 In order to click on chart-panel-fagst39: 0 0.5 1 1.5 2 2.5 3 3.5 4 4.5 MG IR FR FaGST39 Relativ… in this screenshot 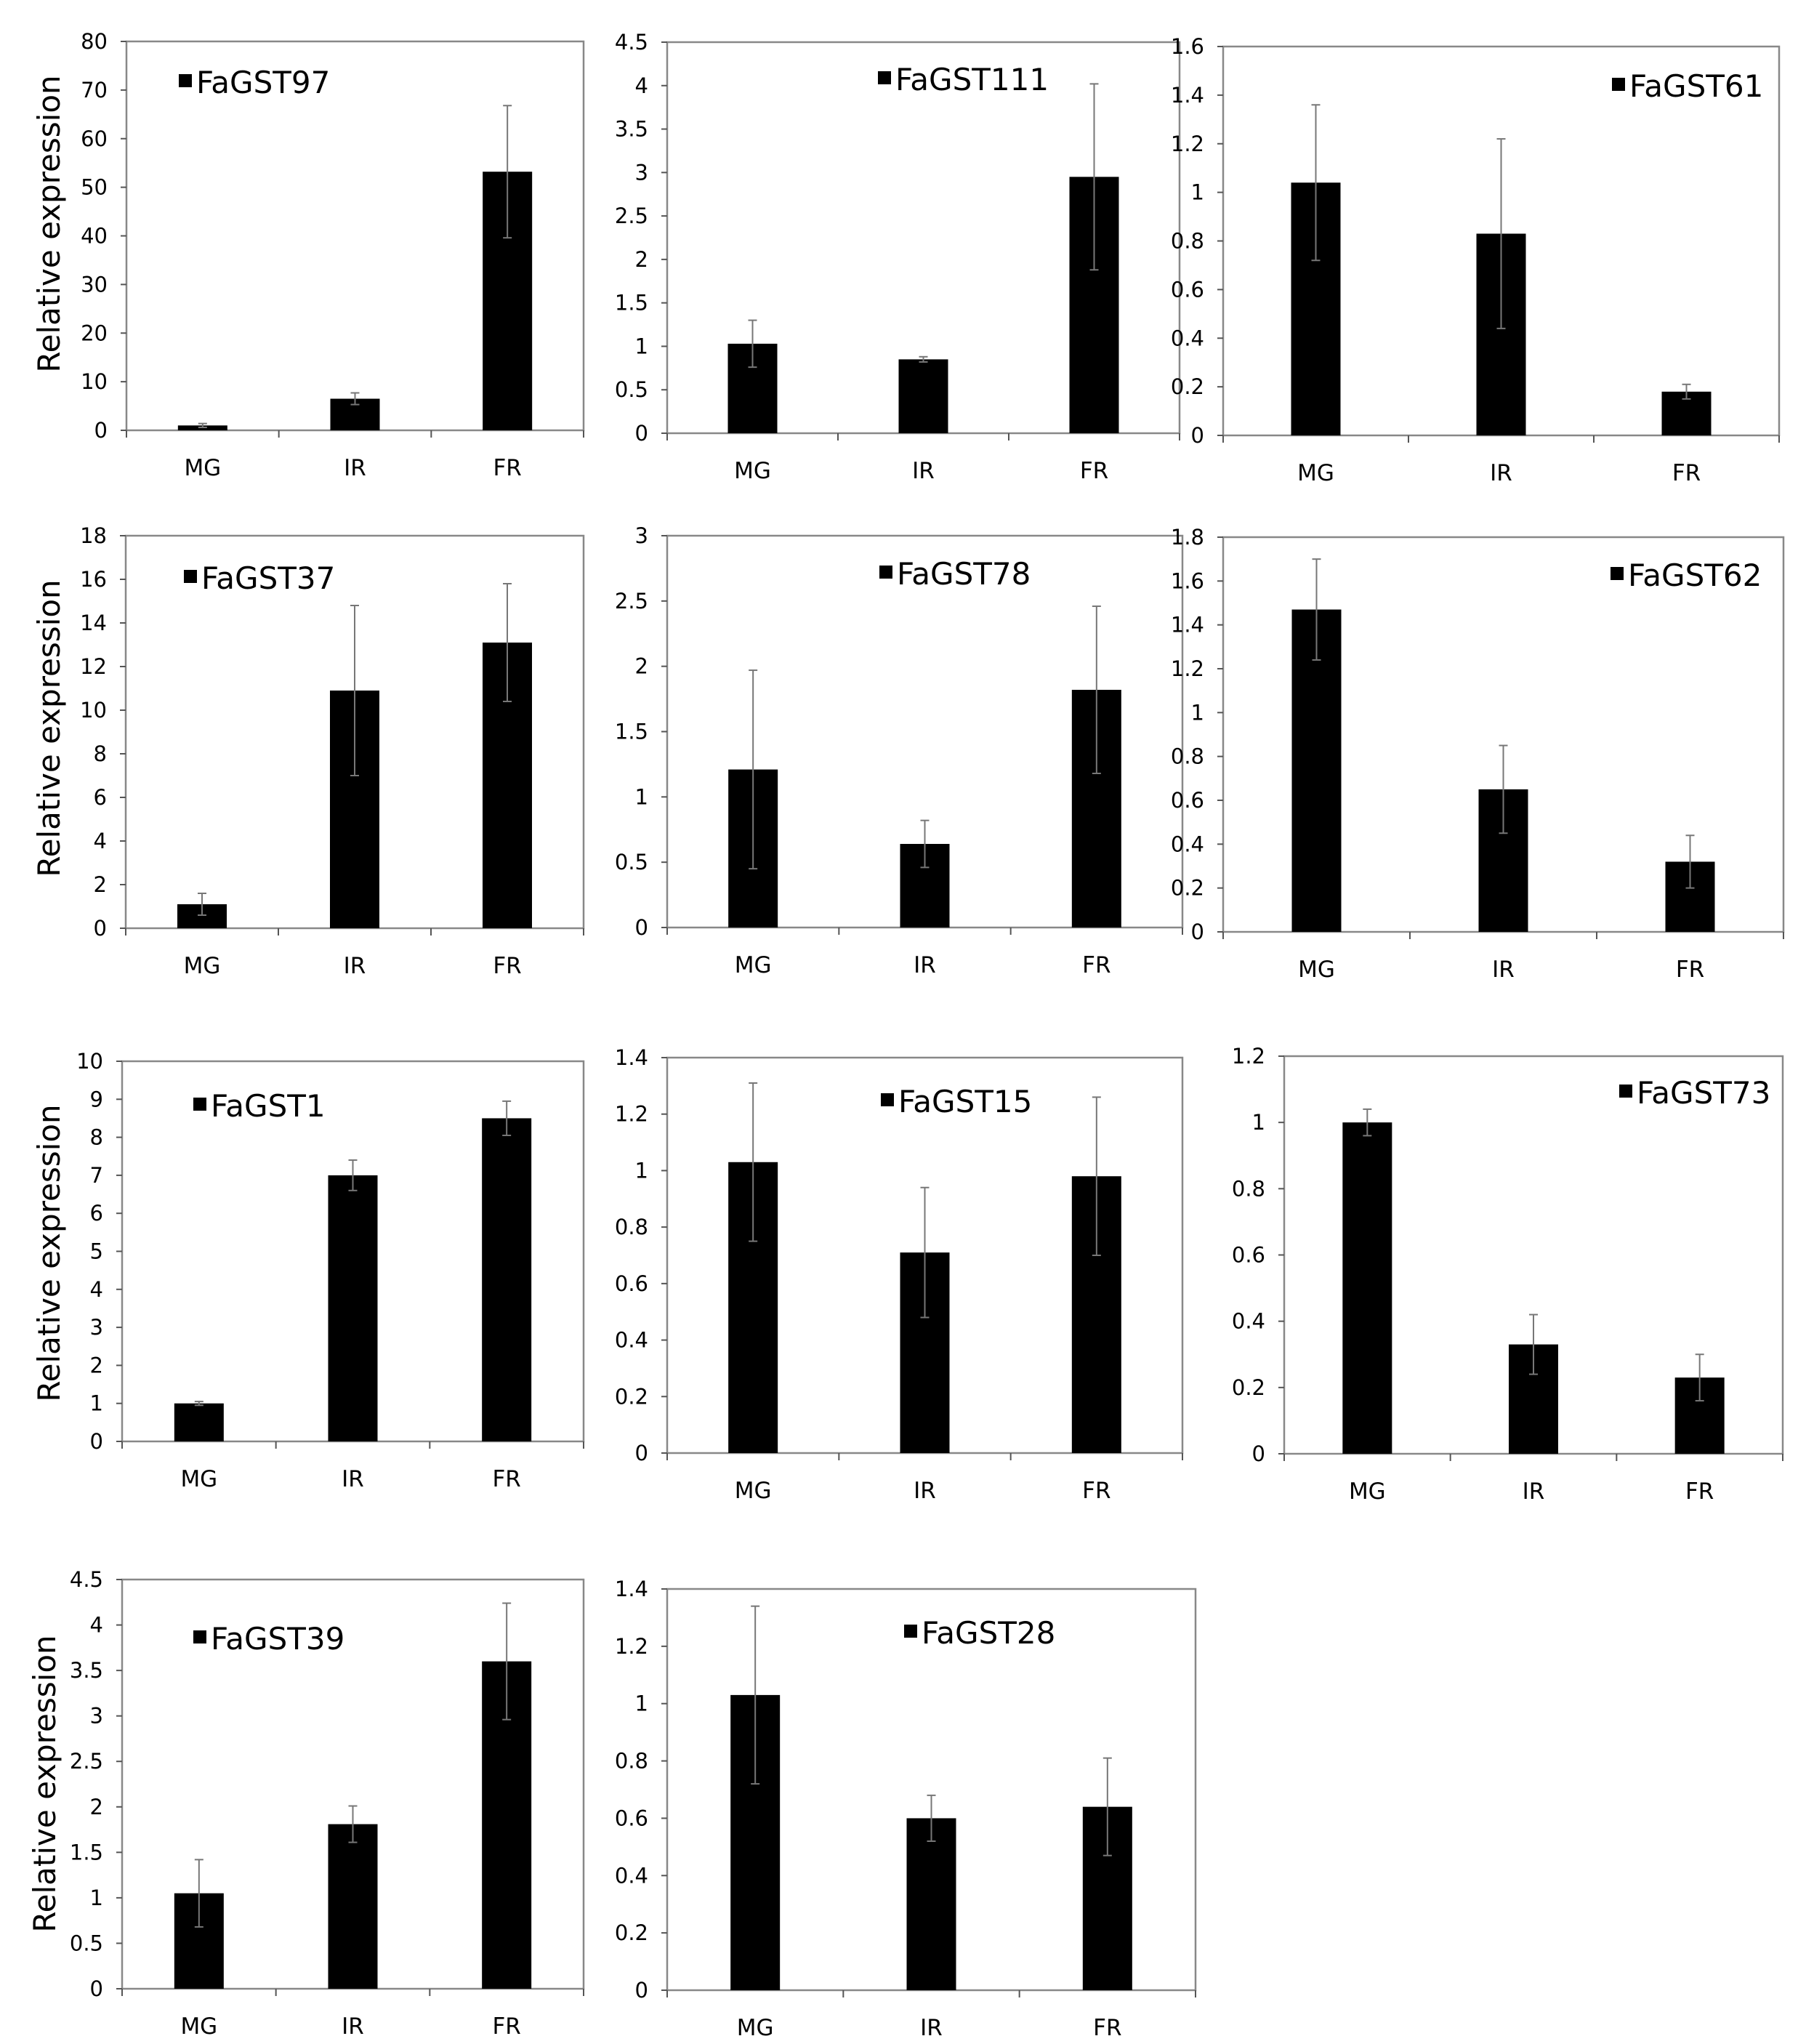, I will do `click(306, 1803)`.